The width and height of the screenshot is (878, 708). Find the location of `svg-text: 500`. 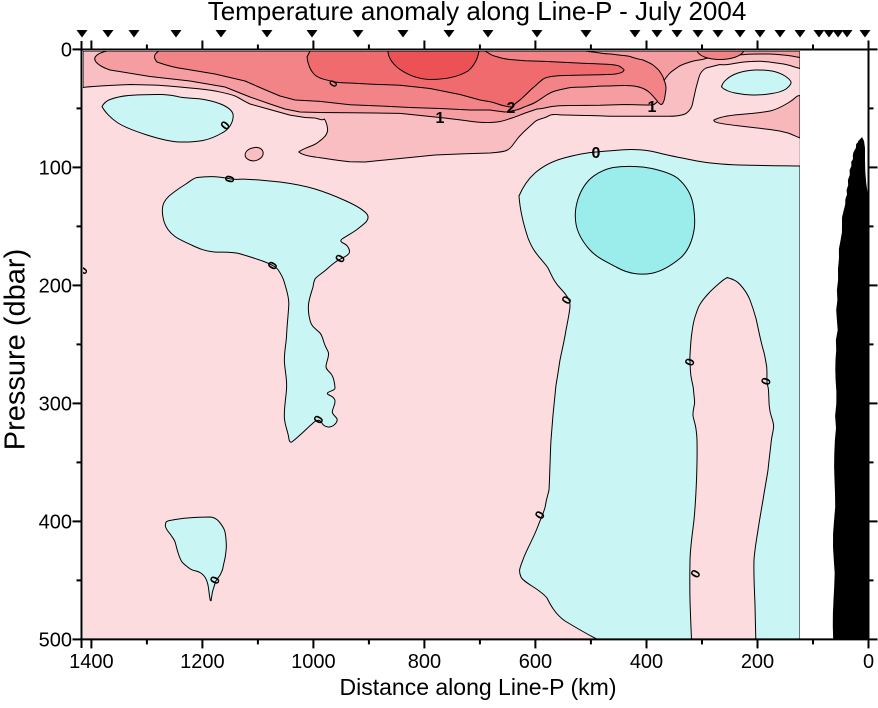

svg-text: 500 is located at coordinates (55, 640).